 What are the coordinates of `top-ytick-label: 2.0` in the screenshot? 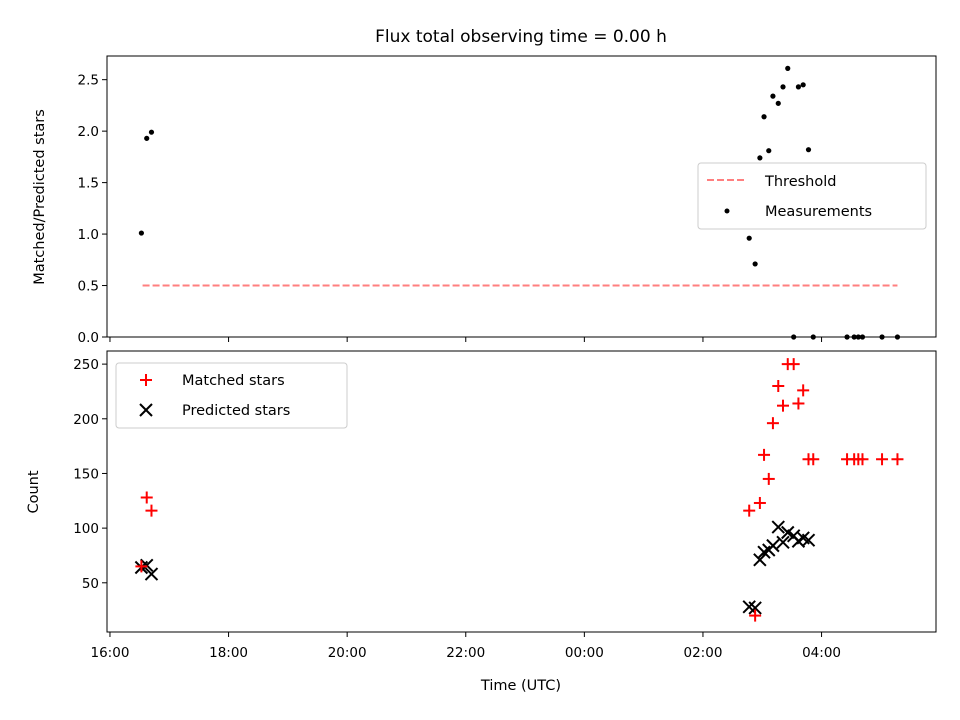 It's located at (88, 132).